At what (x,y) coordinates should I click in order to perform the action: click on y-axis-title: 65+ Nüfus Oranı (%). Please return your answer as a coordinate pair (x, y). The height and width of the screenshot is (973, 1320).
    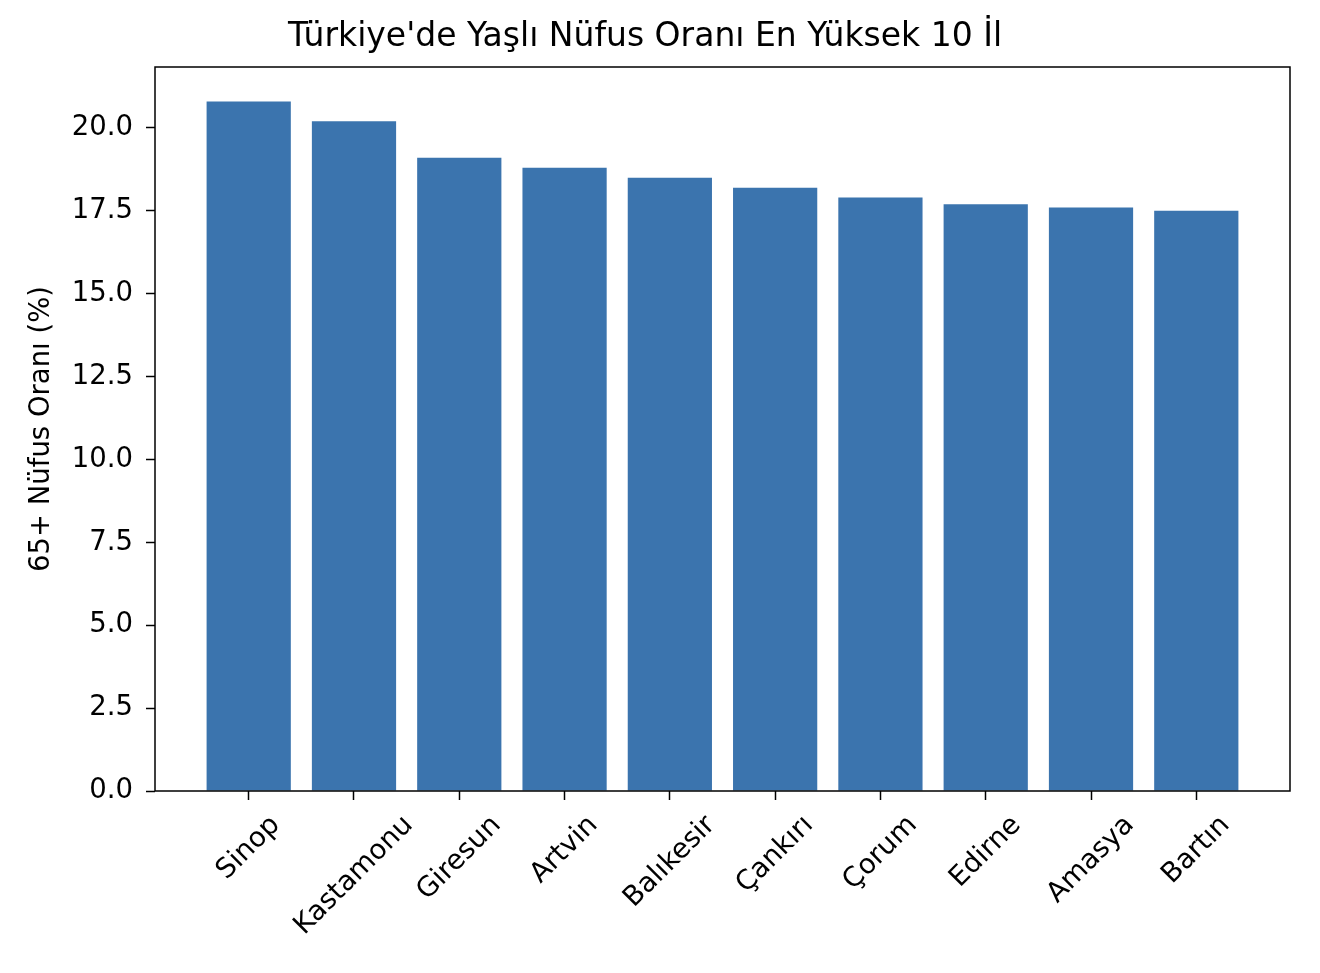
    Looking at the image, I should click on (39, 429).